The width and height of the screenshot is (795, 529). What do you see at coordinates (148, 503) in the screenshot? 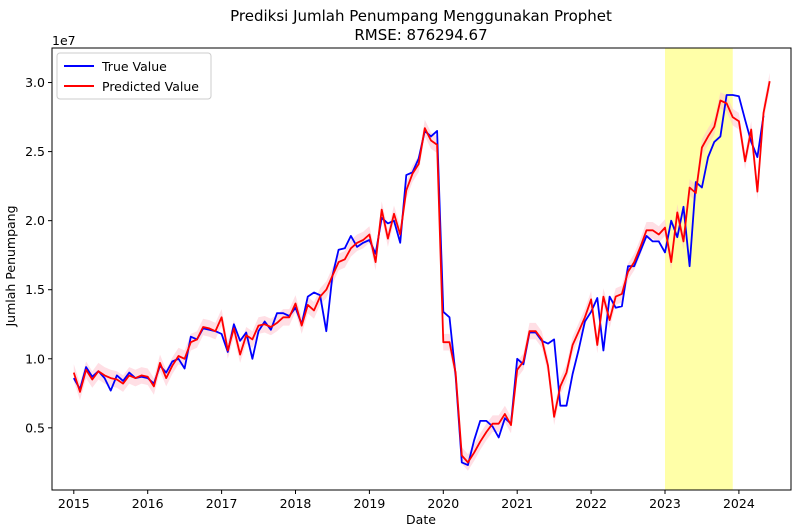
I see `x-tick-label: 2016` at bounding box center [148, 503].